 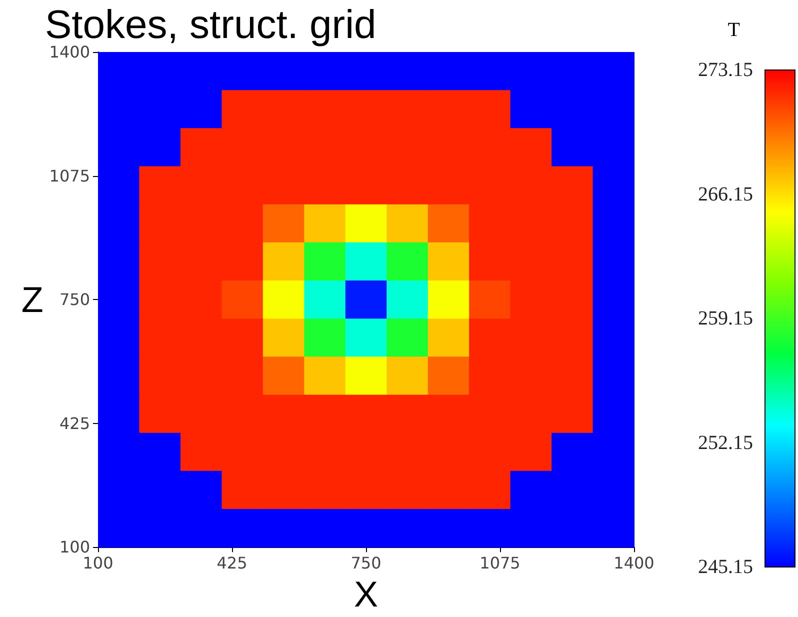 I want to click on color-bar-label: 273.15, so click(x=725, y=70).